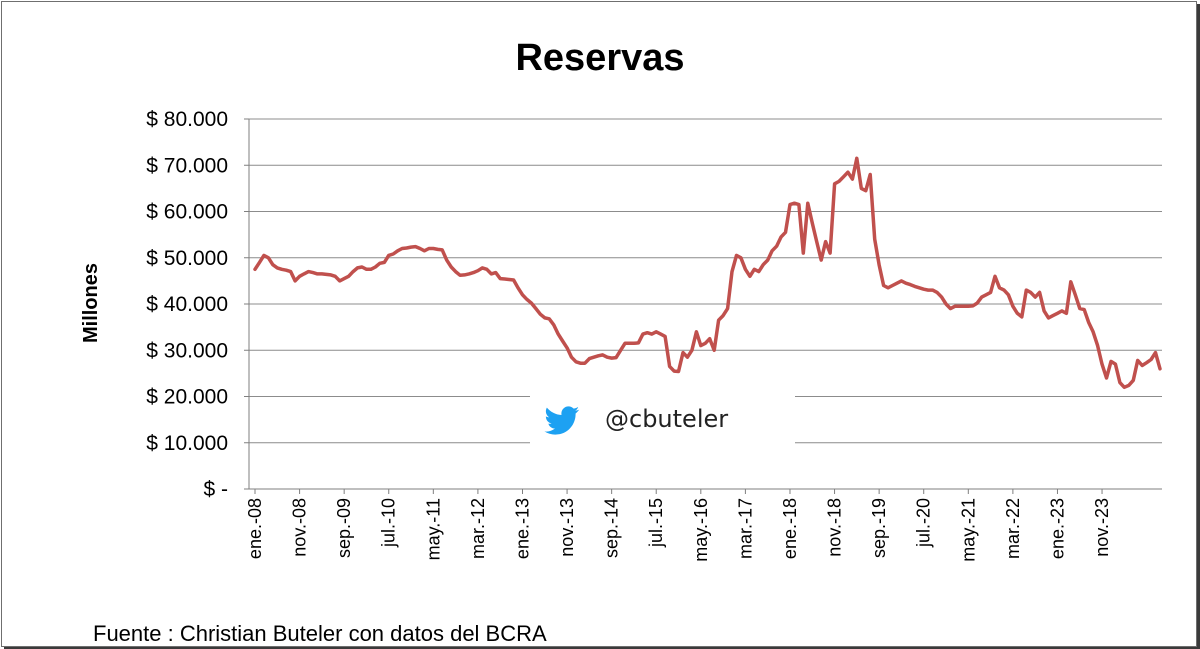  I want to click on x-tick-label: may.-11, so click(433, 529).